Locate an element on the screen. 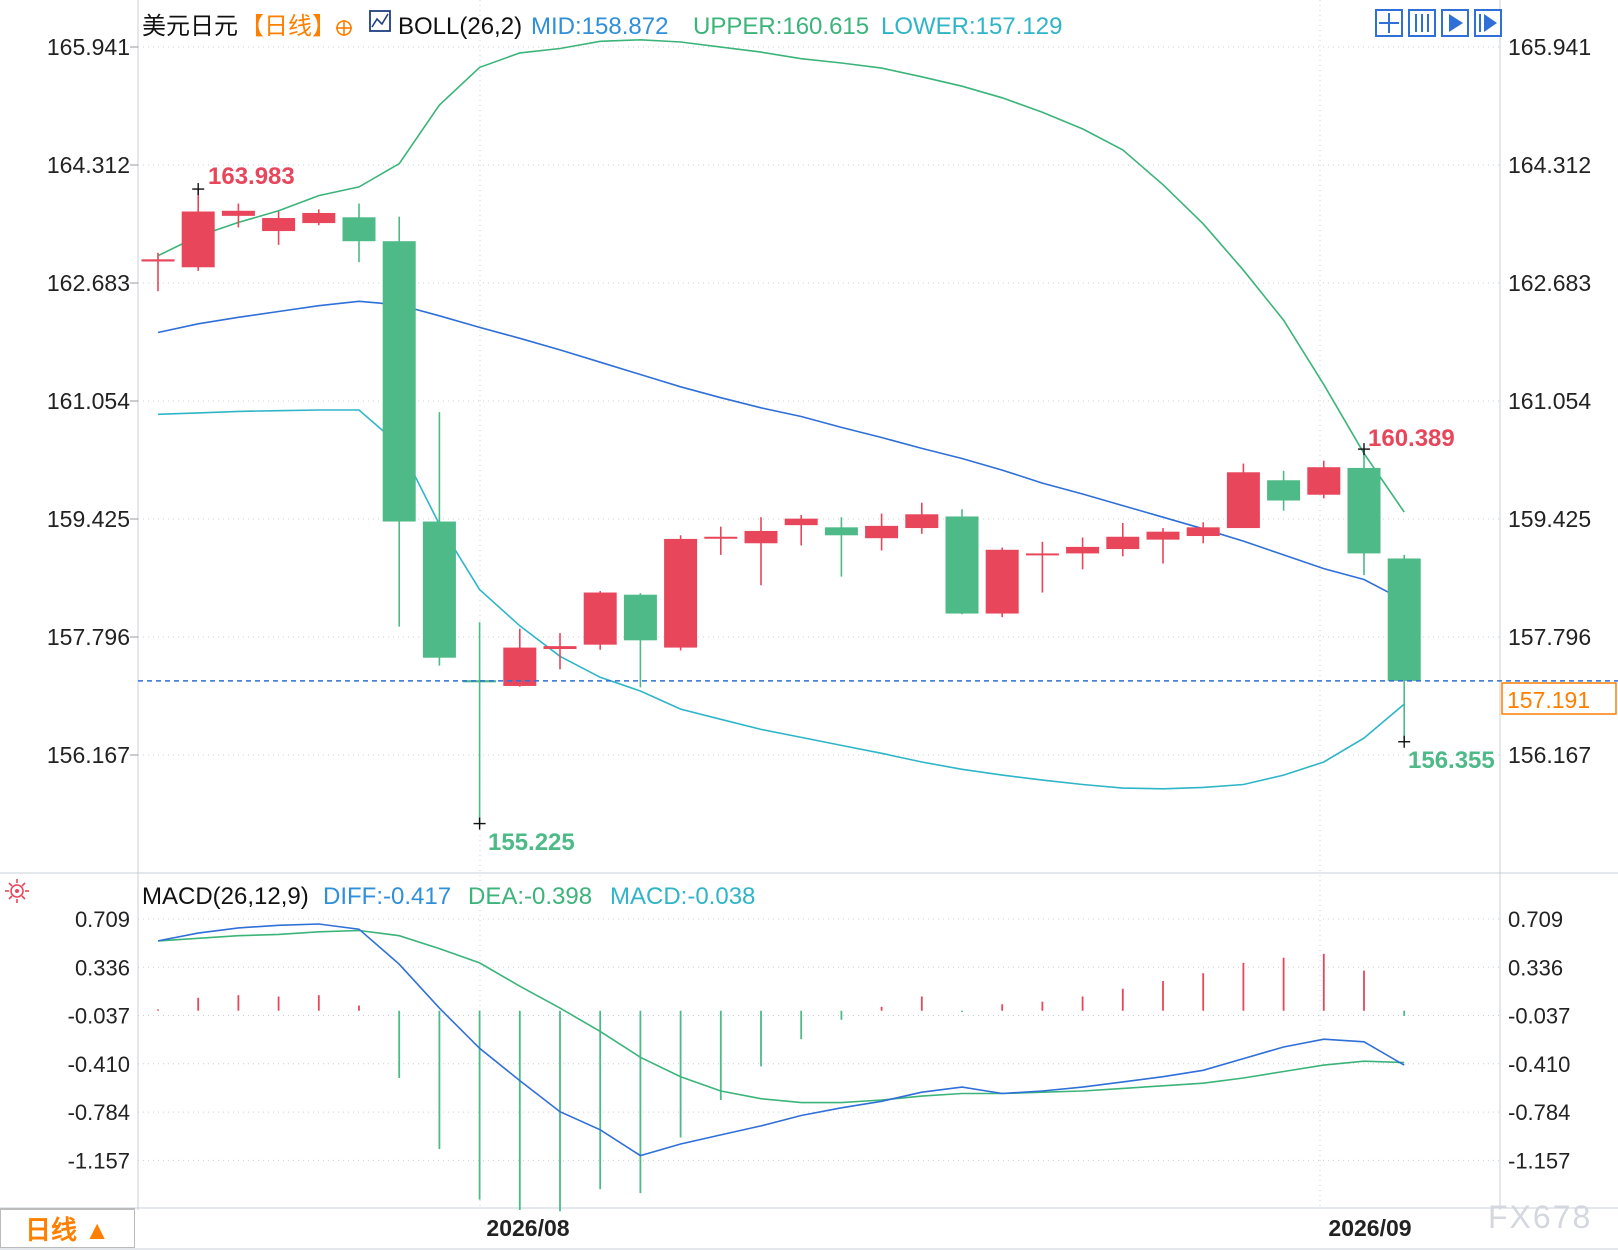  macd-settings-icon is located at coordinates (17, 891).